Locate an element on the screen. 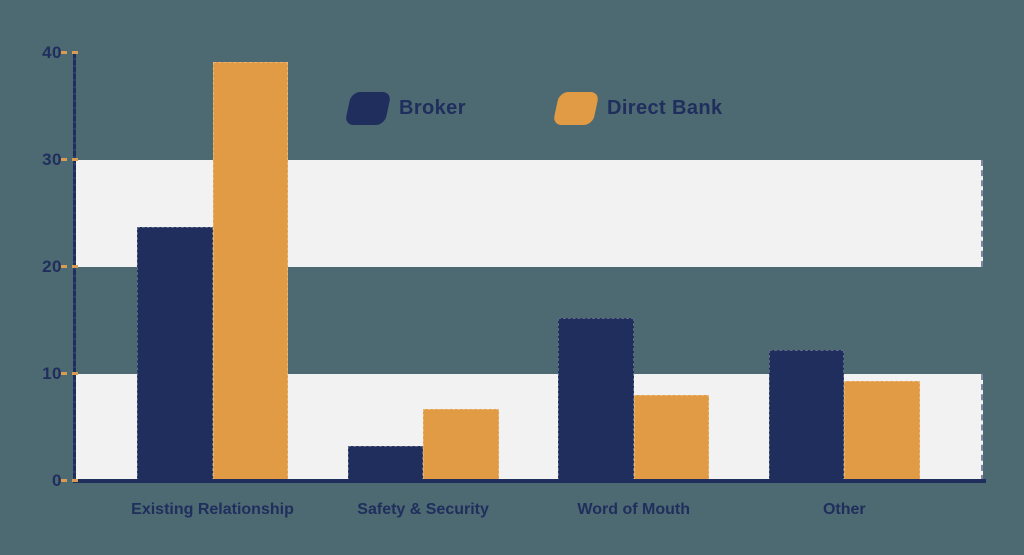  x-axis-label: Other is located at coordinates (844, 509).